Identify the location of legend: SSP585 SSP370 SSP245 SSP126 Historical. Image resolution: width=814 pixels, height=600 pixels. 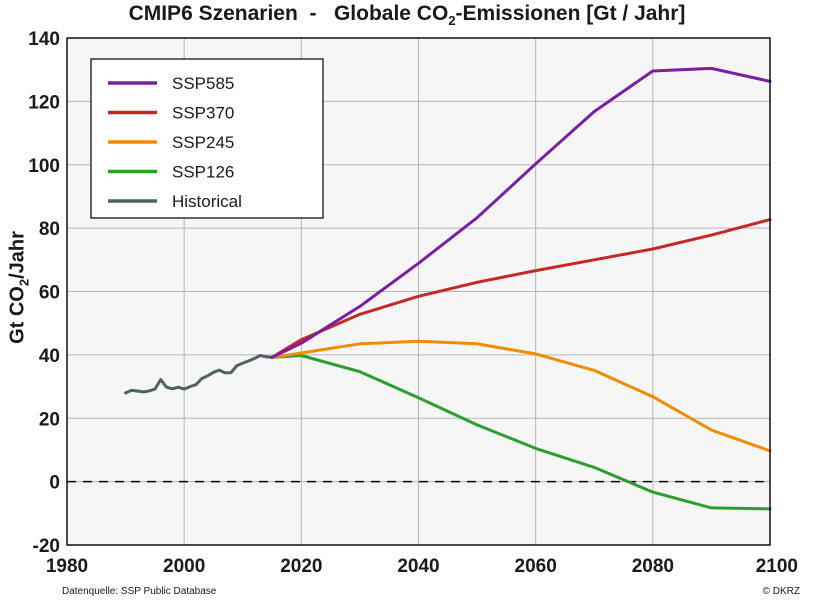
(207, 138).